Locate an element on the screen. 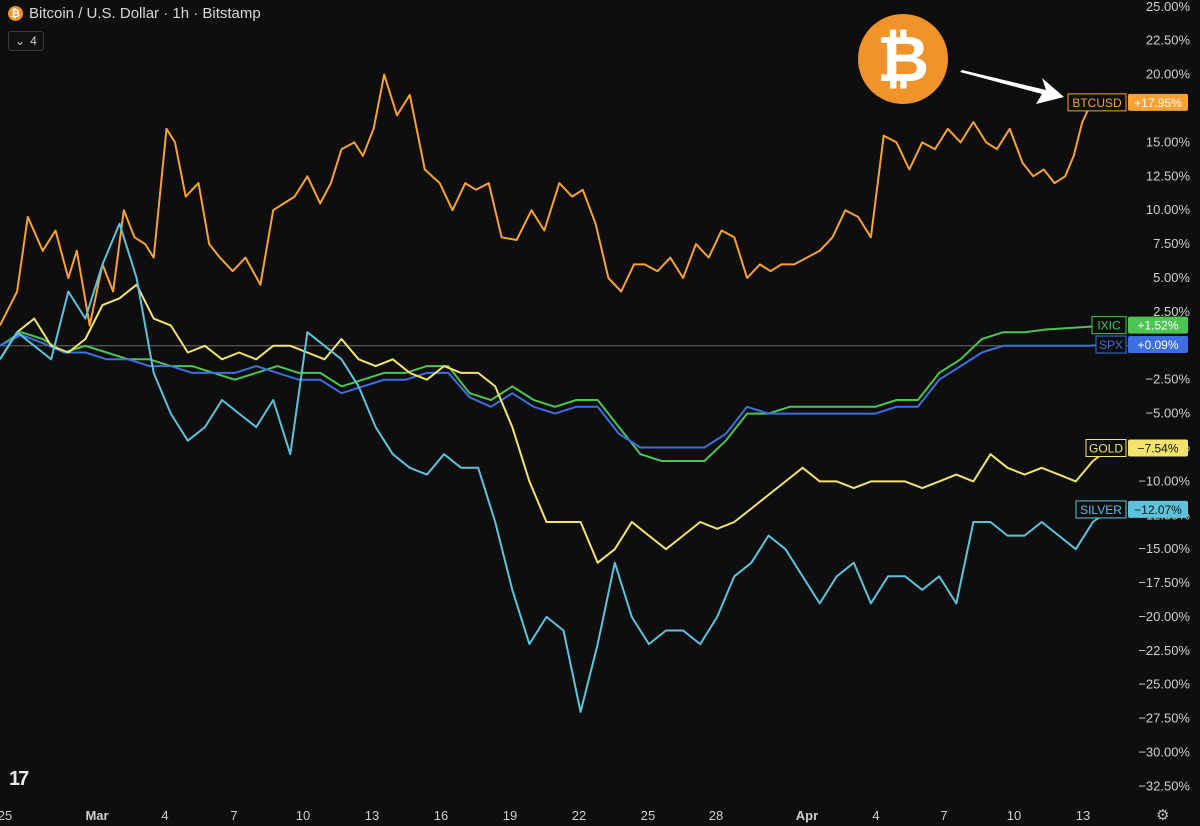 The height and width of the screenshot is (826, 1200). y-tick-label: −5.00% is located at coordinates (1168, 413).